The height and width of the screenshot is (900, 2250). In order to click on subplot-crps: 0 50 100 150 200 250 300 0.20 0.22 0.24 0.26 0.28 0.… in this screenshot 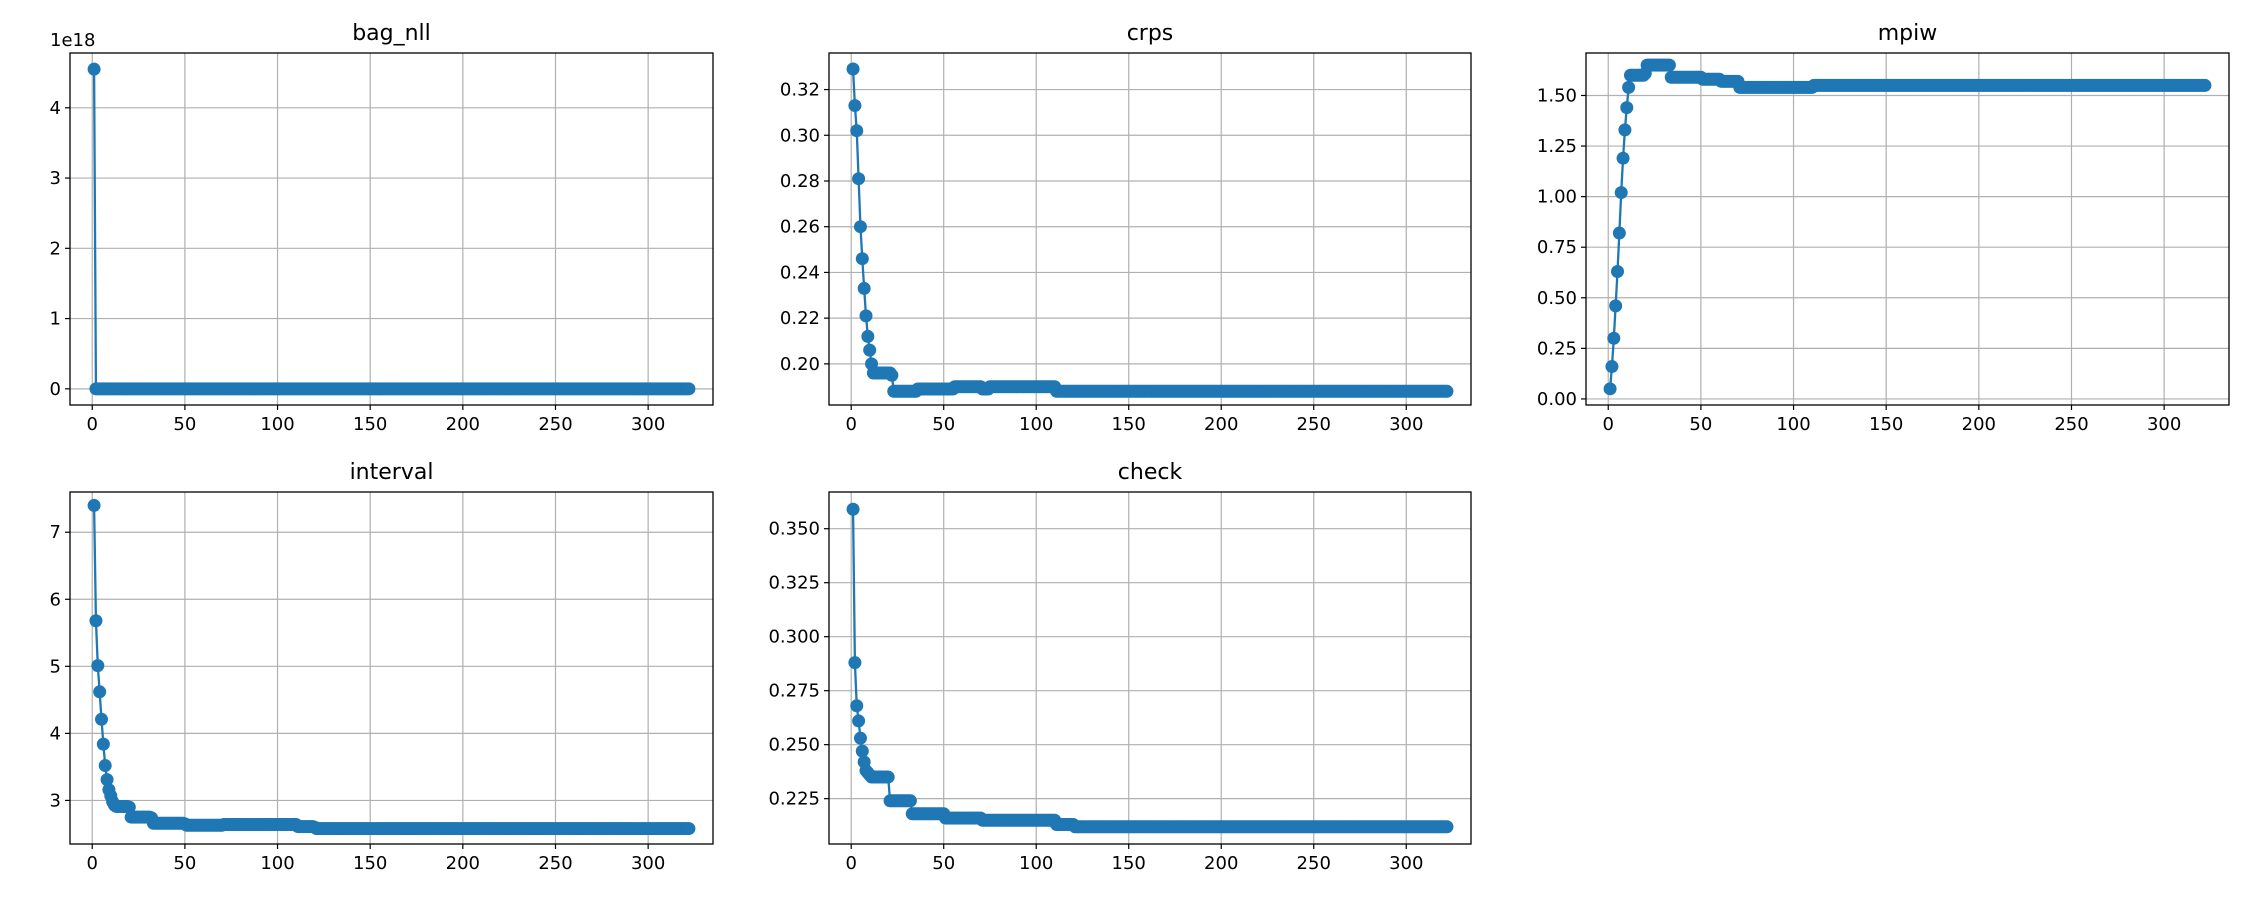, I will do `click(1126, 228)`.